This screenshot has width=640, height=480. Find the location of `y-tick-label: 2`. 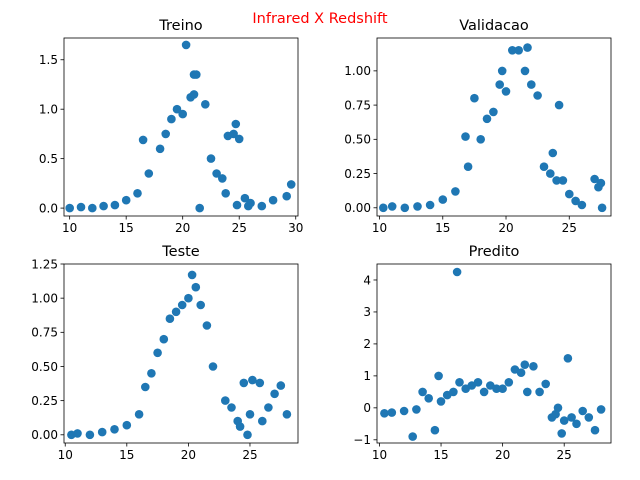

y-tick-label: 2 is located at coordinates (367, 344).